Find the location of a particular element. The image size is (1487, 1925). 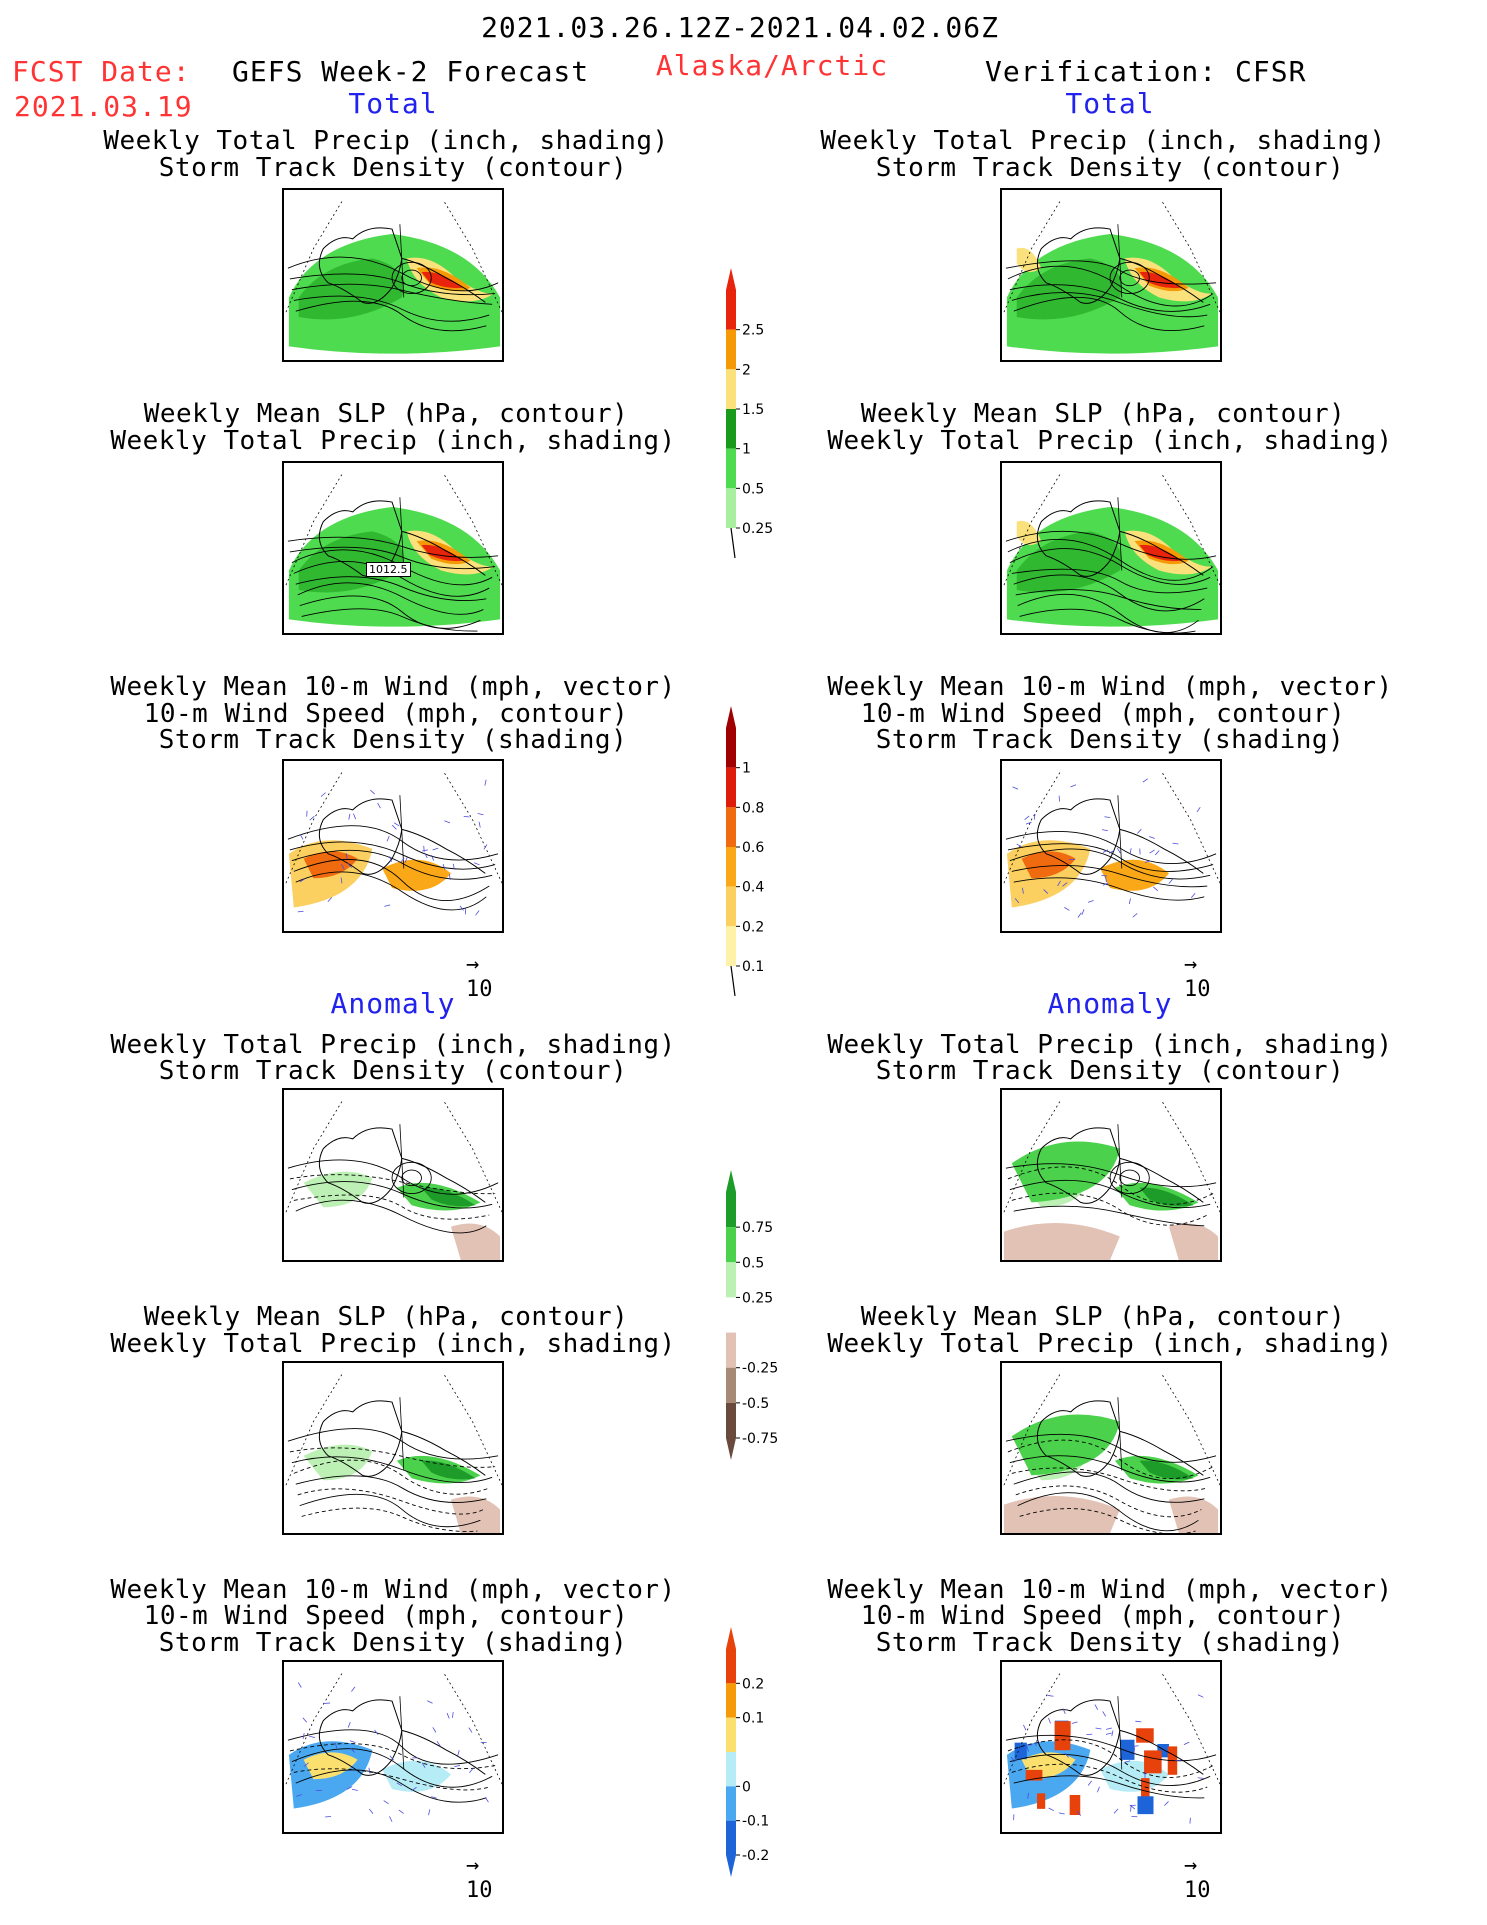

map-total-slp-precip-forecast is located at coordinates (393, 548).